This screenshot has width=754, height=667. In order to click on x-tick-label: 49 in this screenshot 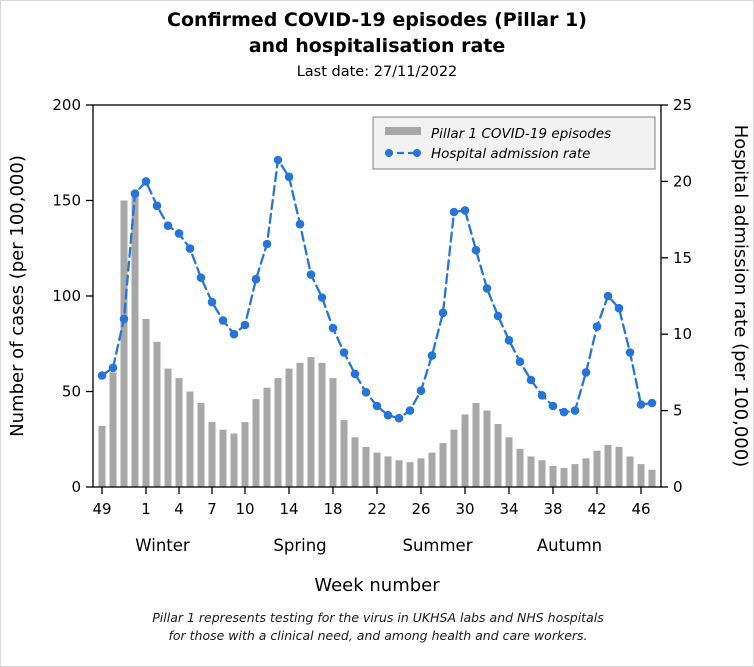, I will do `click(101, 509)`.